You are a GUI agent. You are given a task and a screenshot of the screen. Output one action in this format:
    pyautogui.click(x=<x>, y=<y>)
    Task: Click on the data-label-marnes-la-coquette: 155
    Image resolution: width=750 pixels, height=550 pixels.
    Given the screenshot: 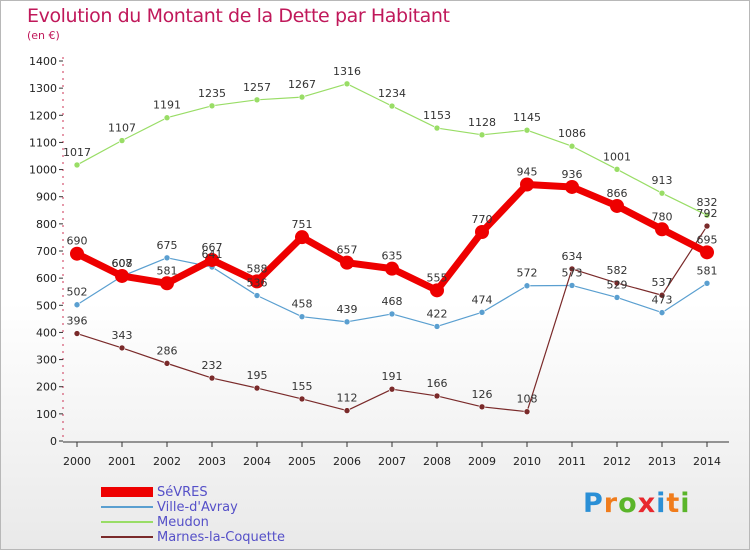 What is the action you would take?
    pyautogui.click(x=302, y=386)
    